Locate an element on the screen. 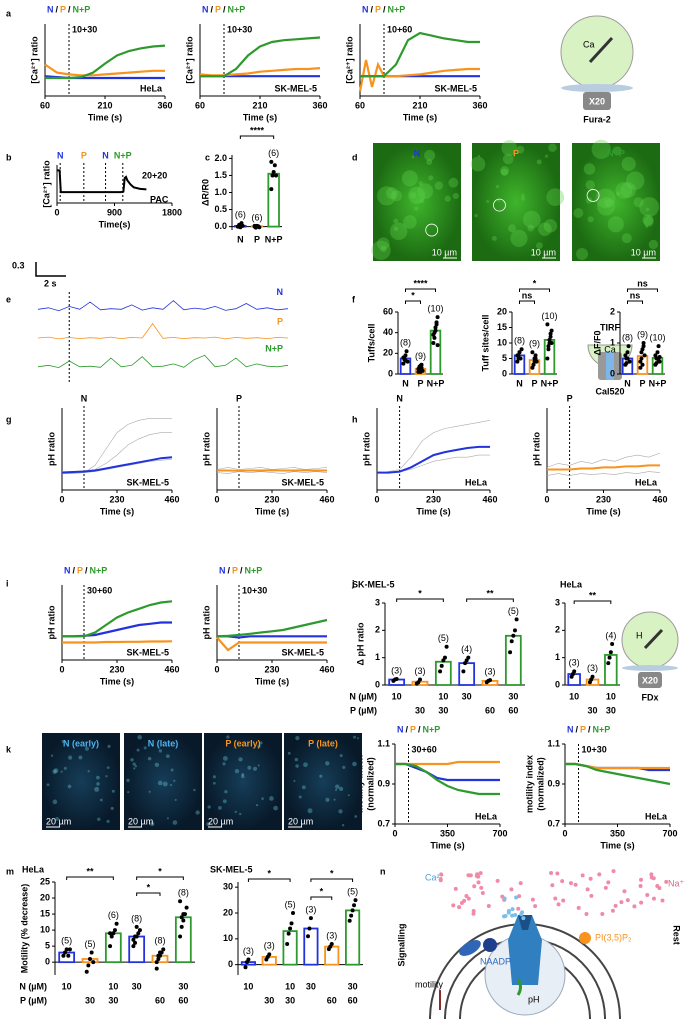 Image resolution: width=685 pixels, height=1019 pixels. cell-line: SK-MEL-5 is located at coordinates (148, 482).